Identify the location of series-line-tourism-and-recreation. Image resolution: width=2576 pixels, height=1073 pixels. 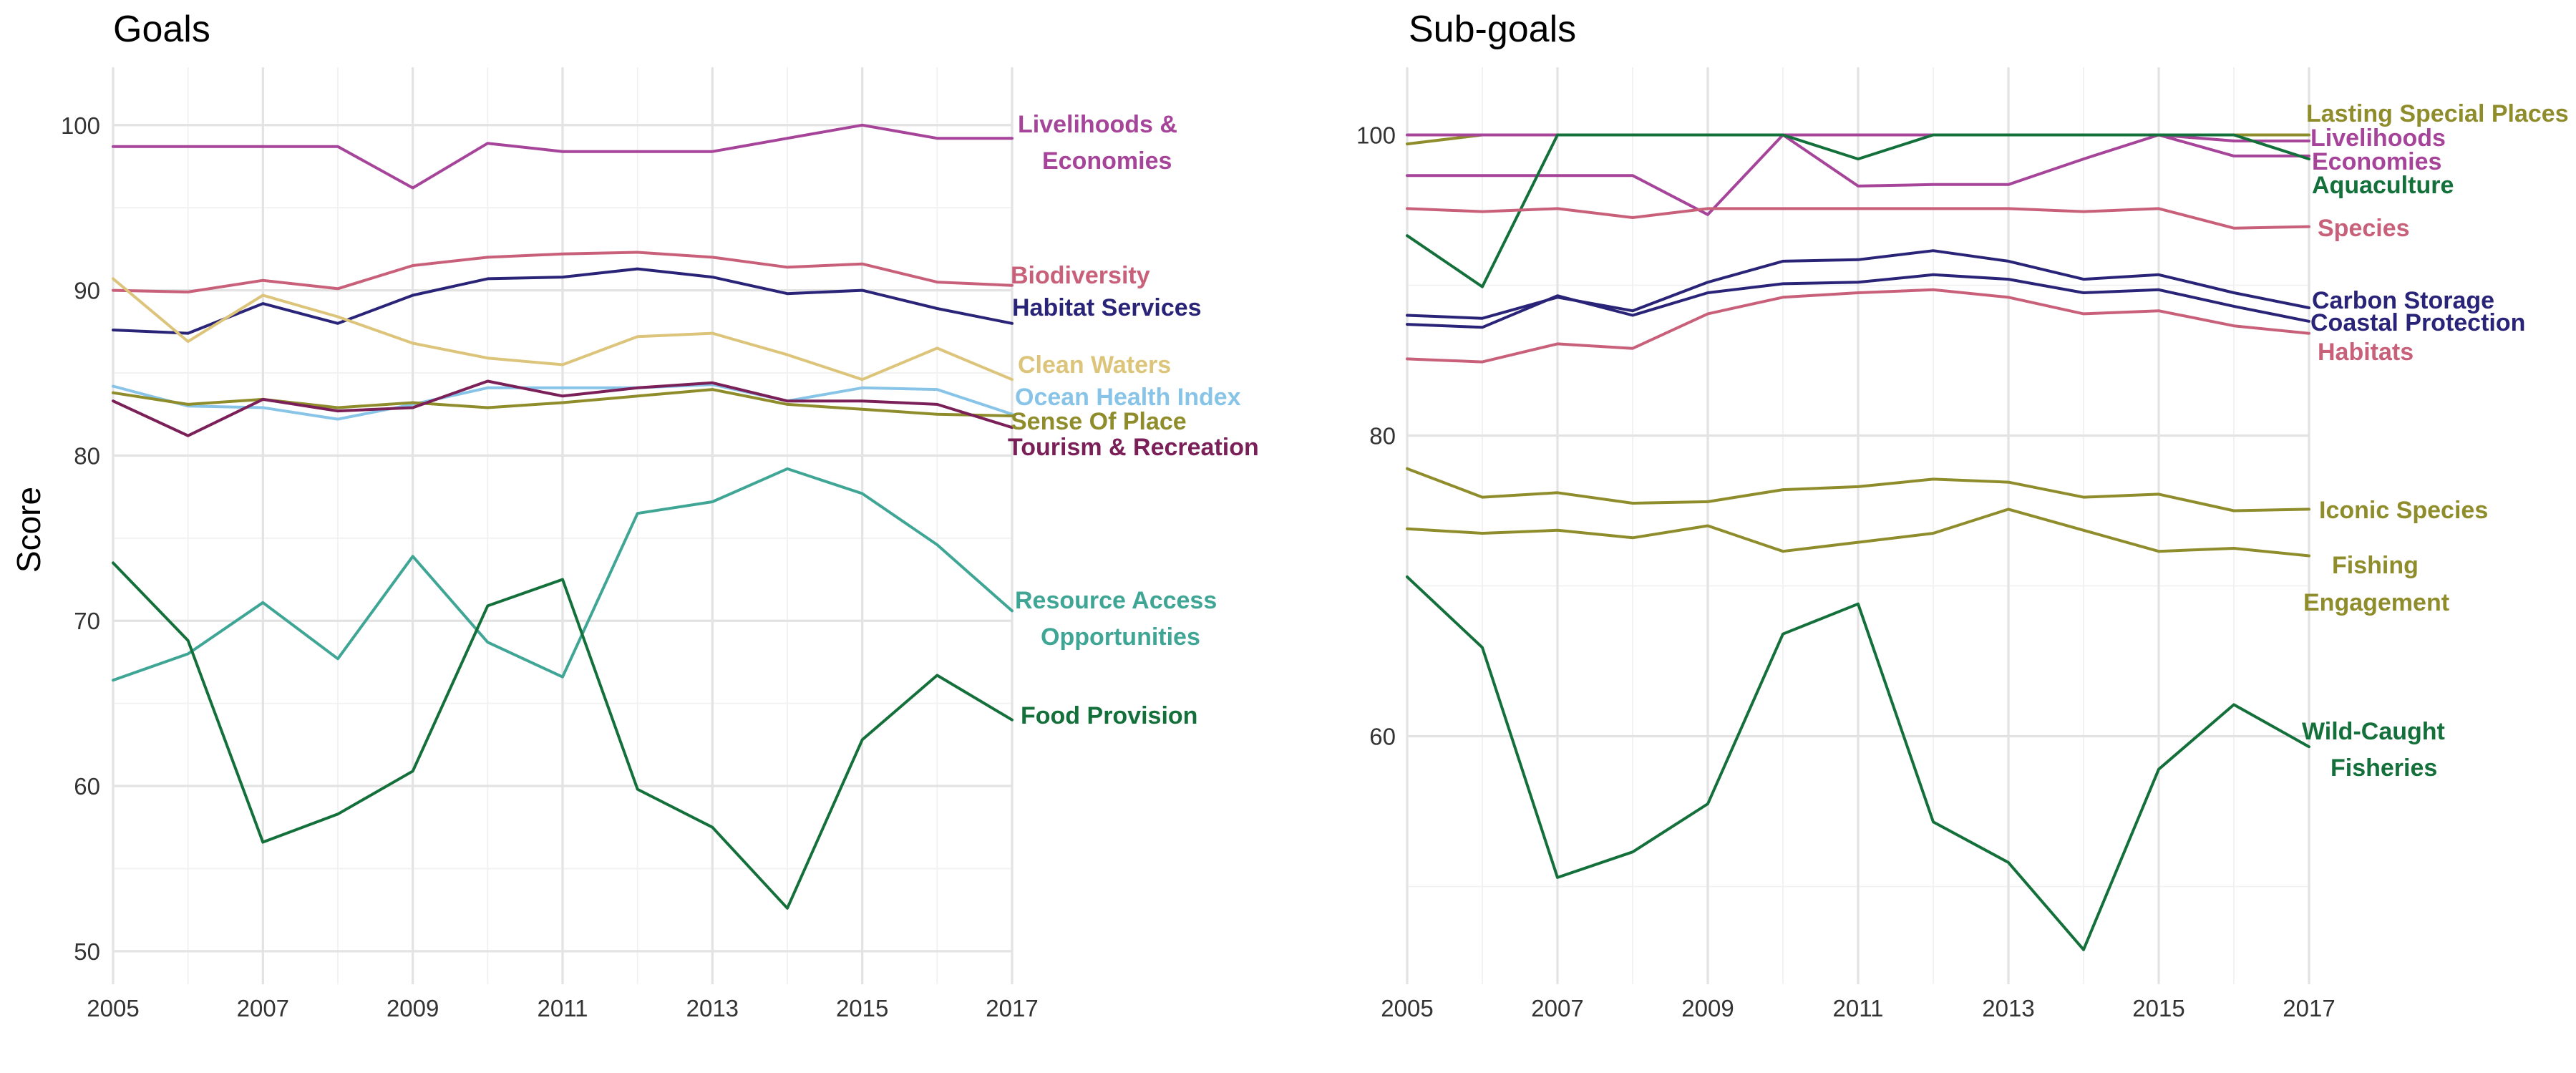
(563, 408).